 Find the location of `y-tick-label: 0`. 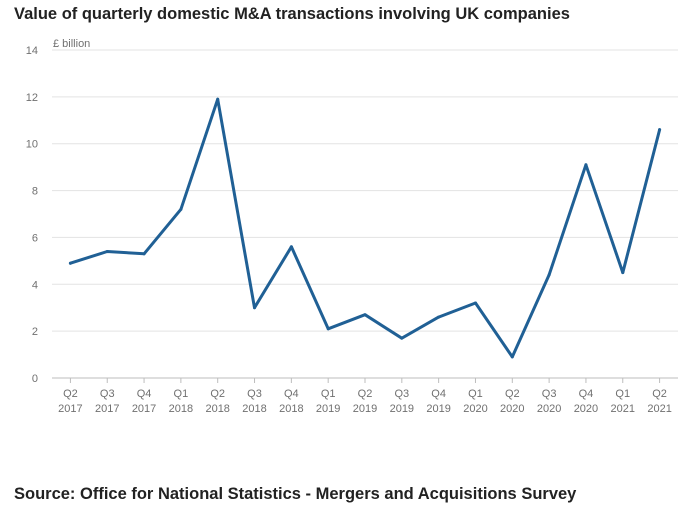

y-tick-label: 0 is located at coordinates (35, 379).